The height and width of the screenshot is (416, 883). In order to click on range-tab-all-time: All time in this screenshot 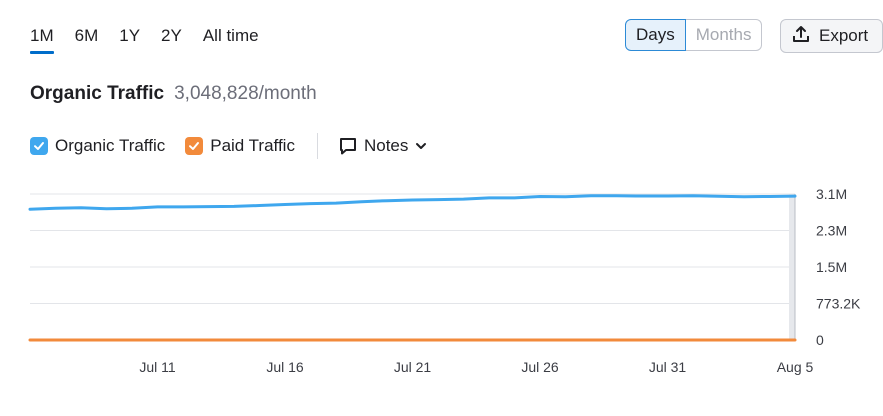, I will do `click(230, 35)`.